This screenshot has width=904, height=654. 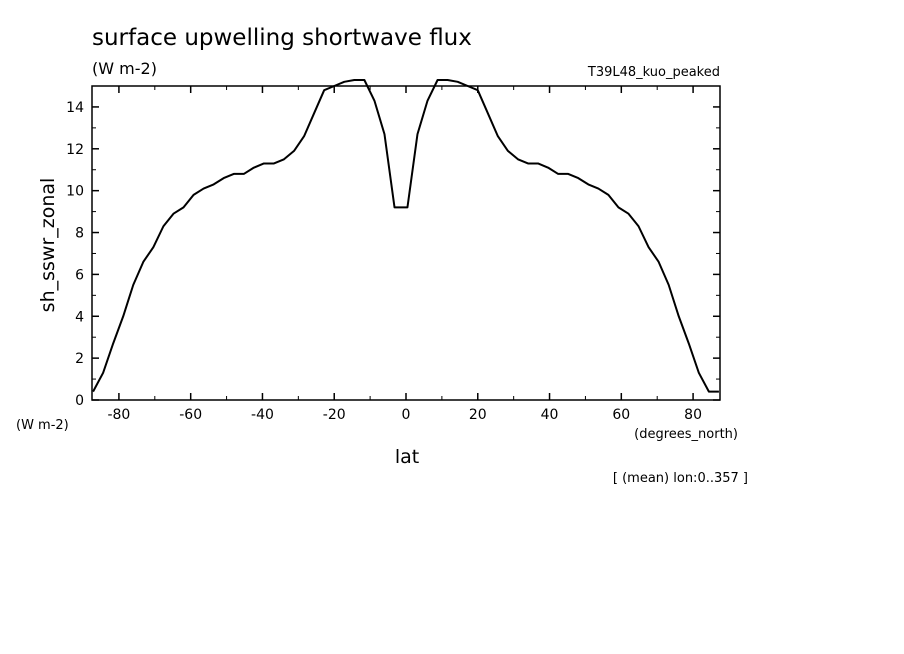 What do you see at coordinates (407, 457) in the screenshot?
I see `x-axis-label: lat` at bounding box center [407, 457].